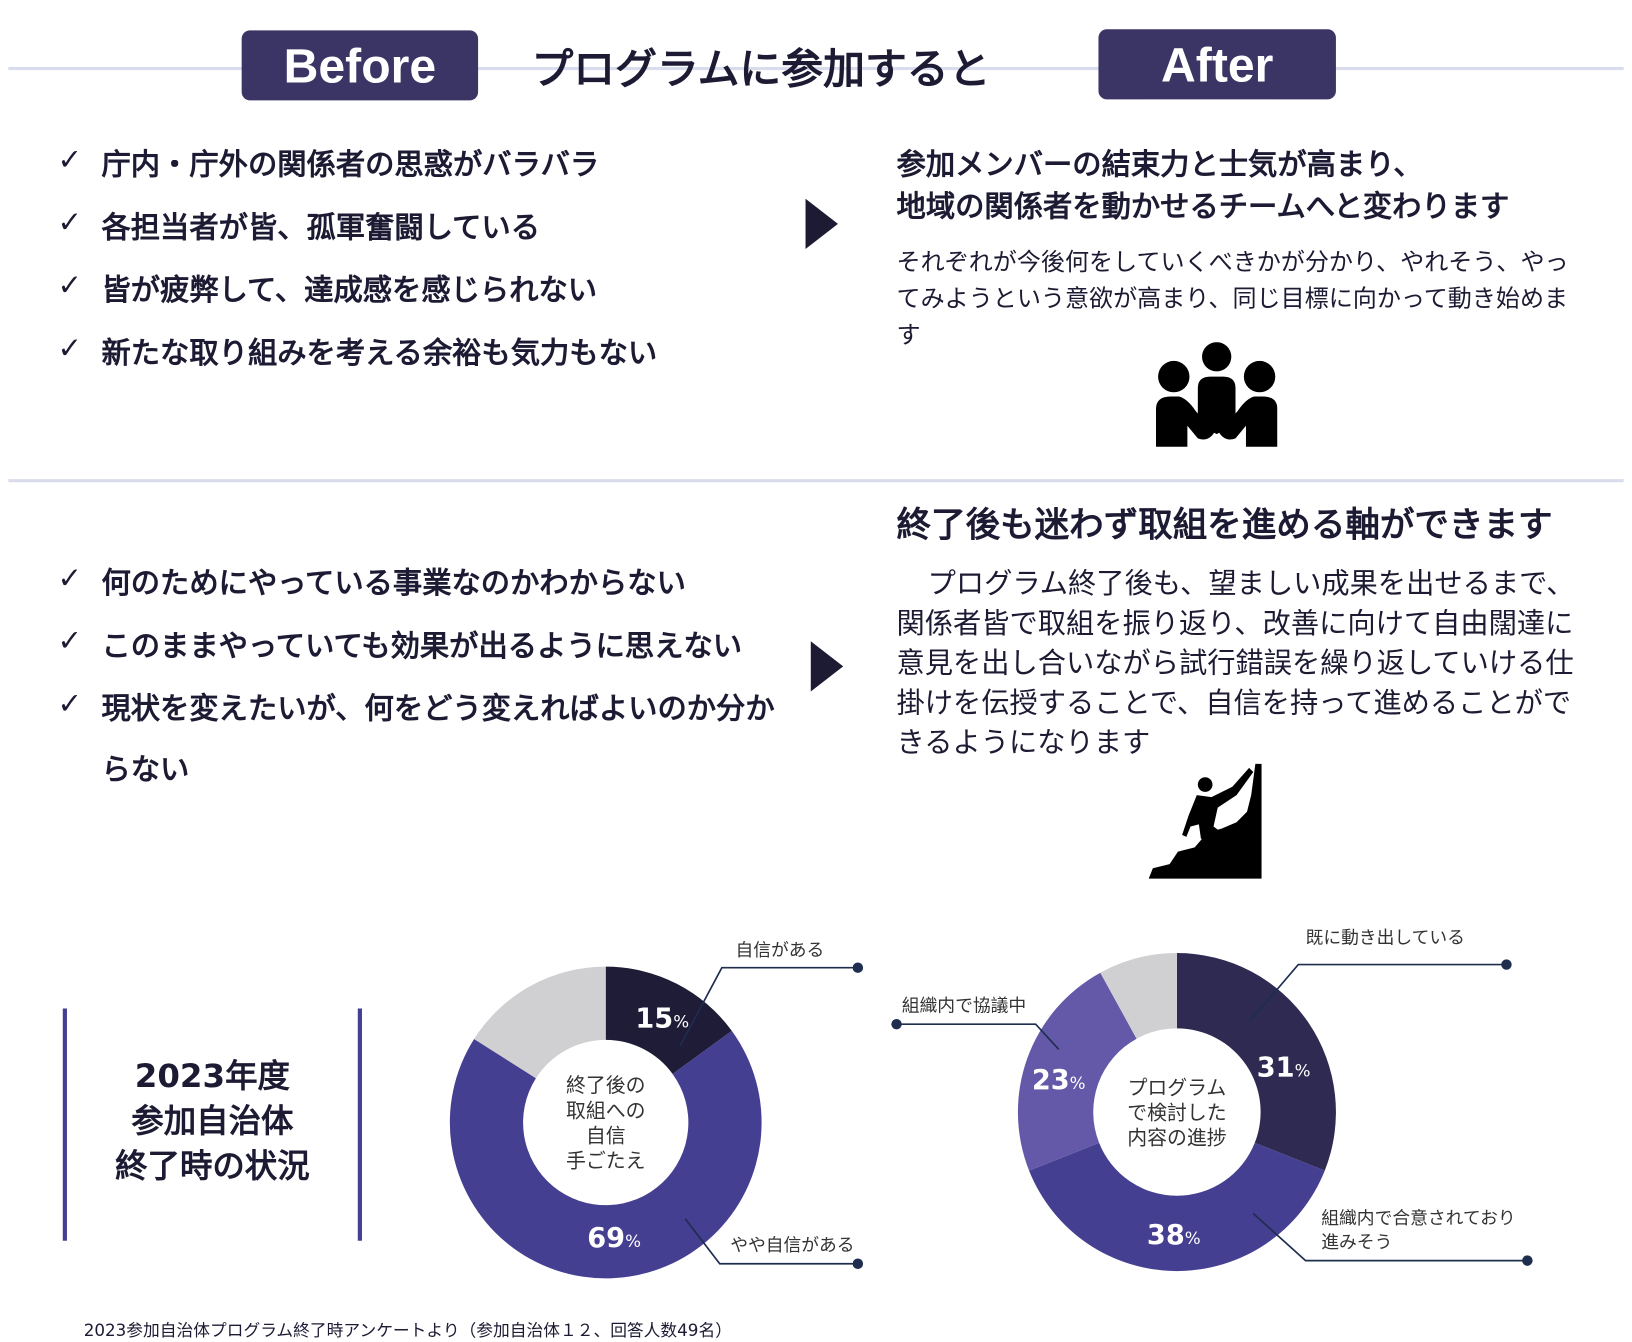 Image resolution: width=1632 pixels, height=1342 pixels. What do you see at coordinates (662, 1018) in the screenshot?
I see `slice-value-label: 15%` at bounding box center [662, 1018].